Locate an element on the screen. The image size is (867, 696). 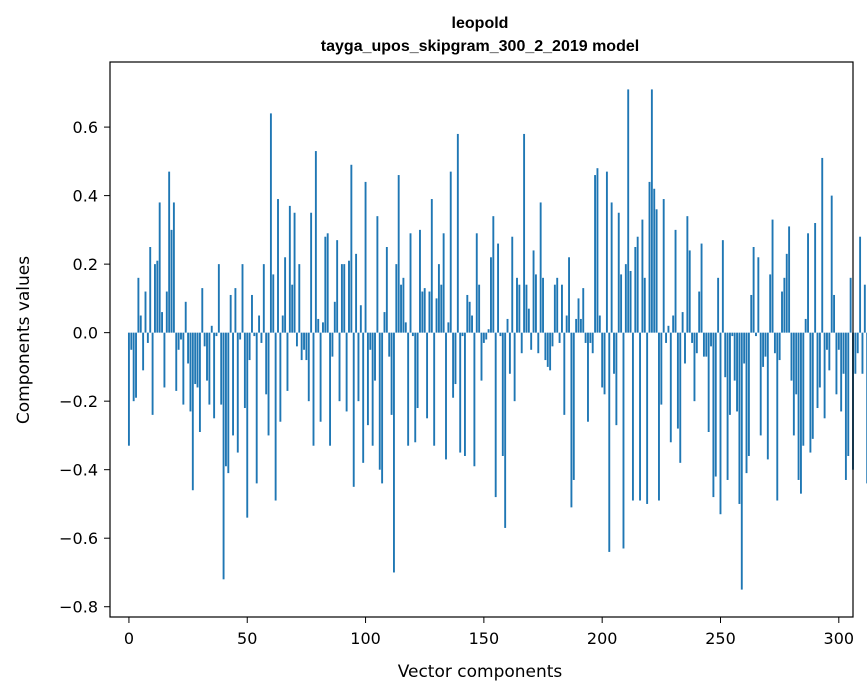
y-tick-label: −0.6 is located at coordinates (78, 538).